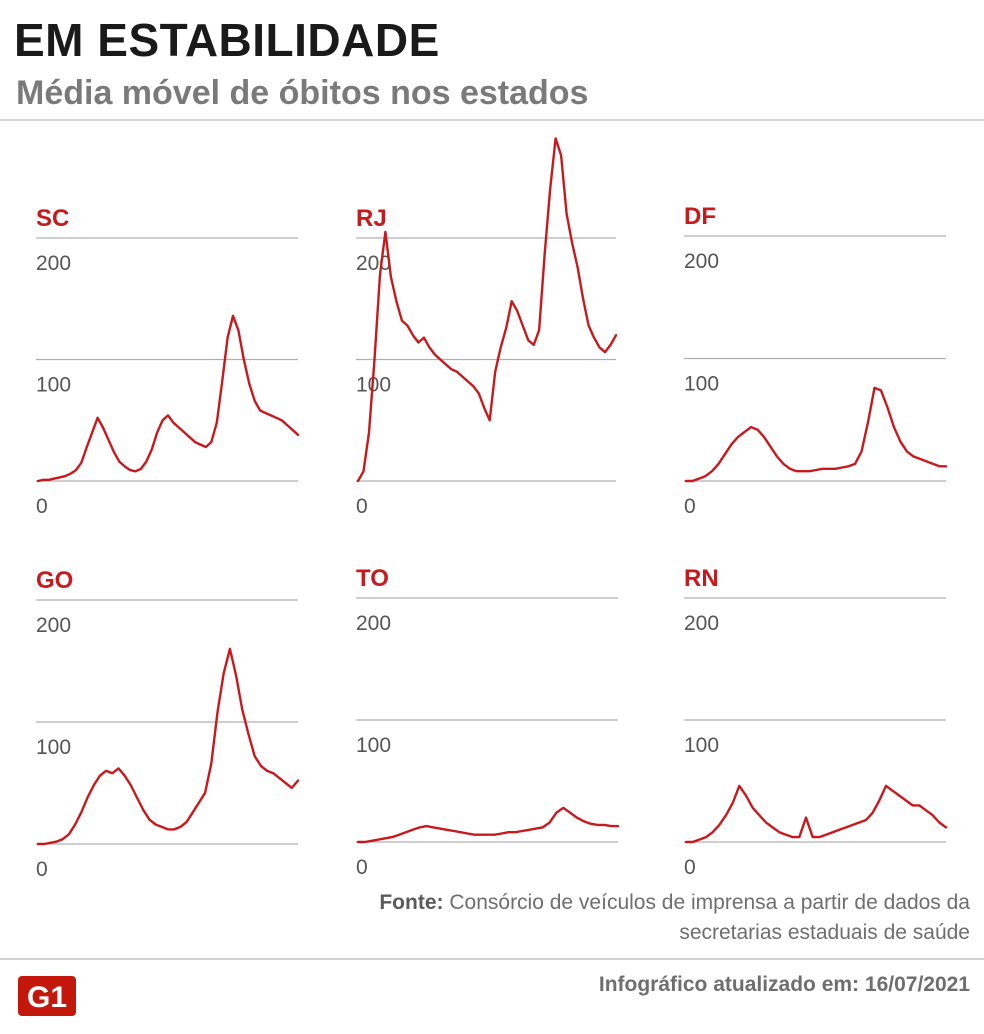 The height and width of the screenshot is (1034, 984). What do you see at coordinates (784, 984) in the screenshot?
I see `updated-date: Infográfico atualizado em: 16/07/2021` at bounding box center [784, 984].